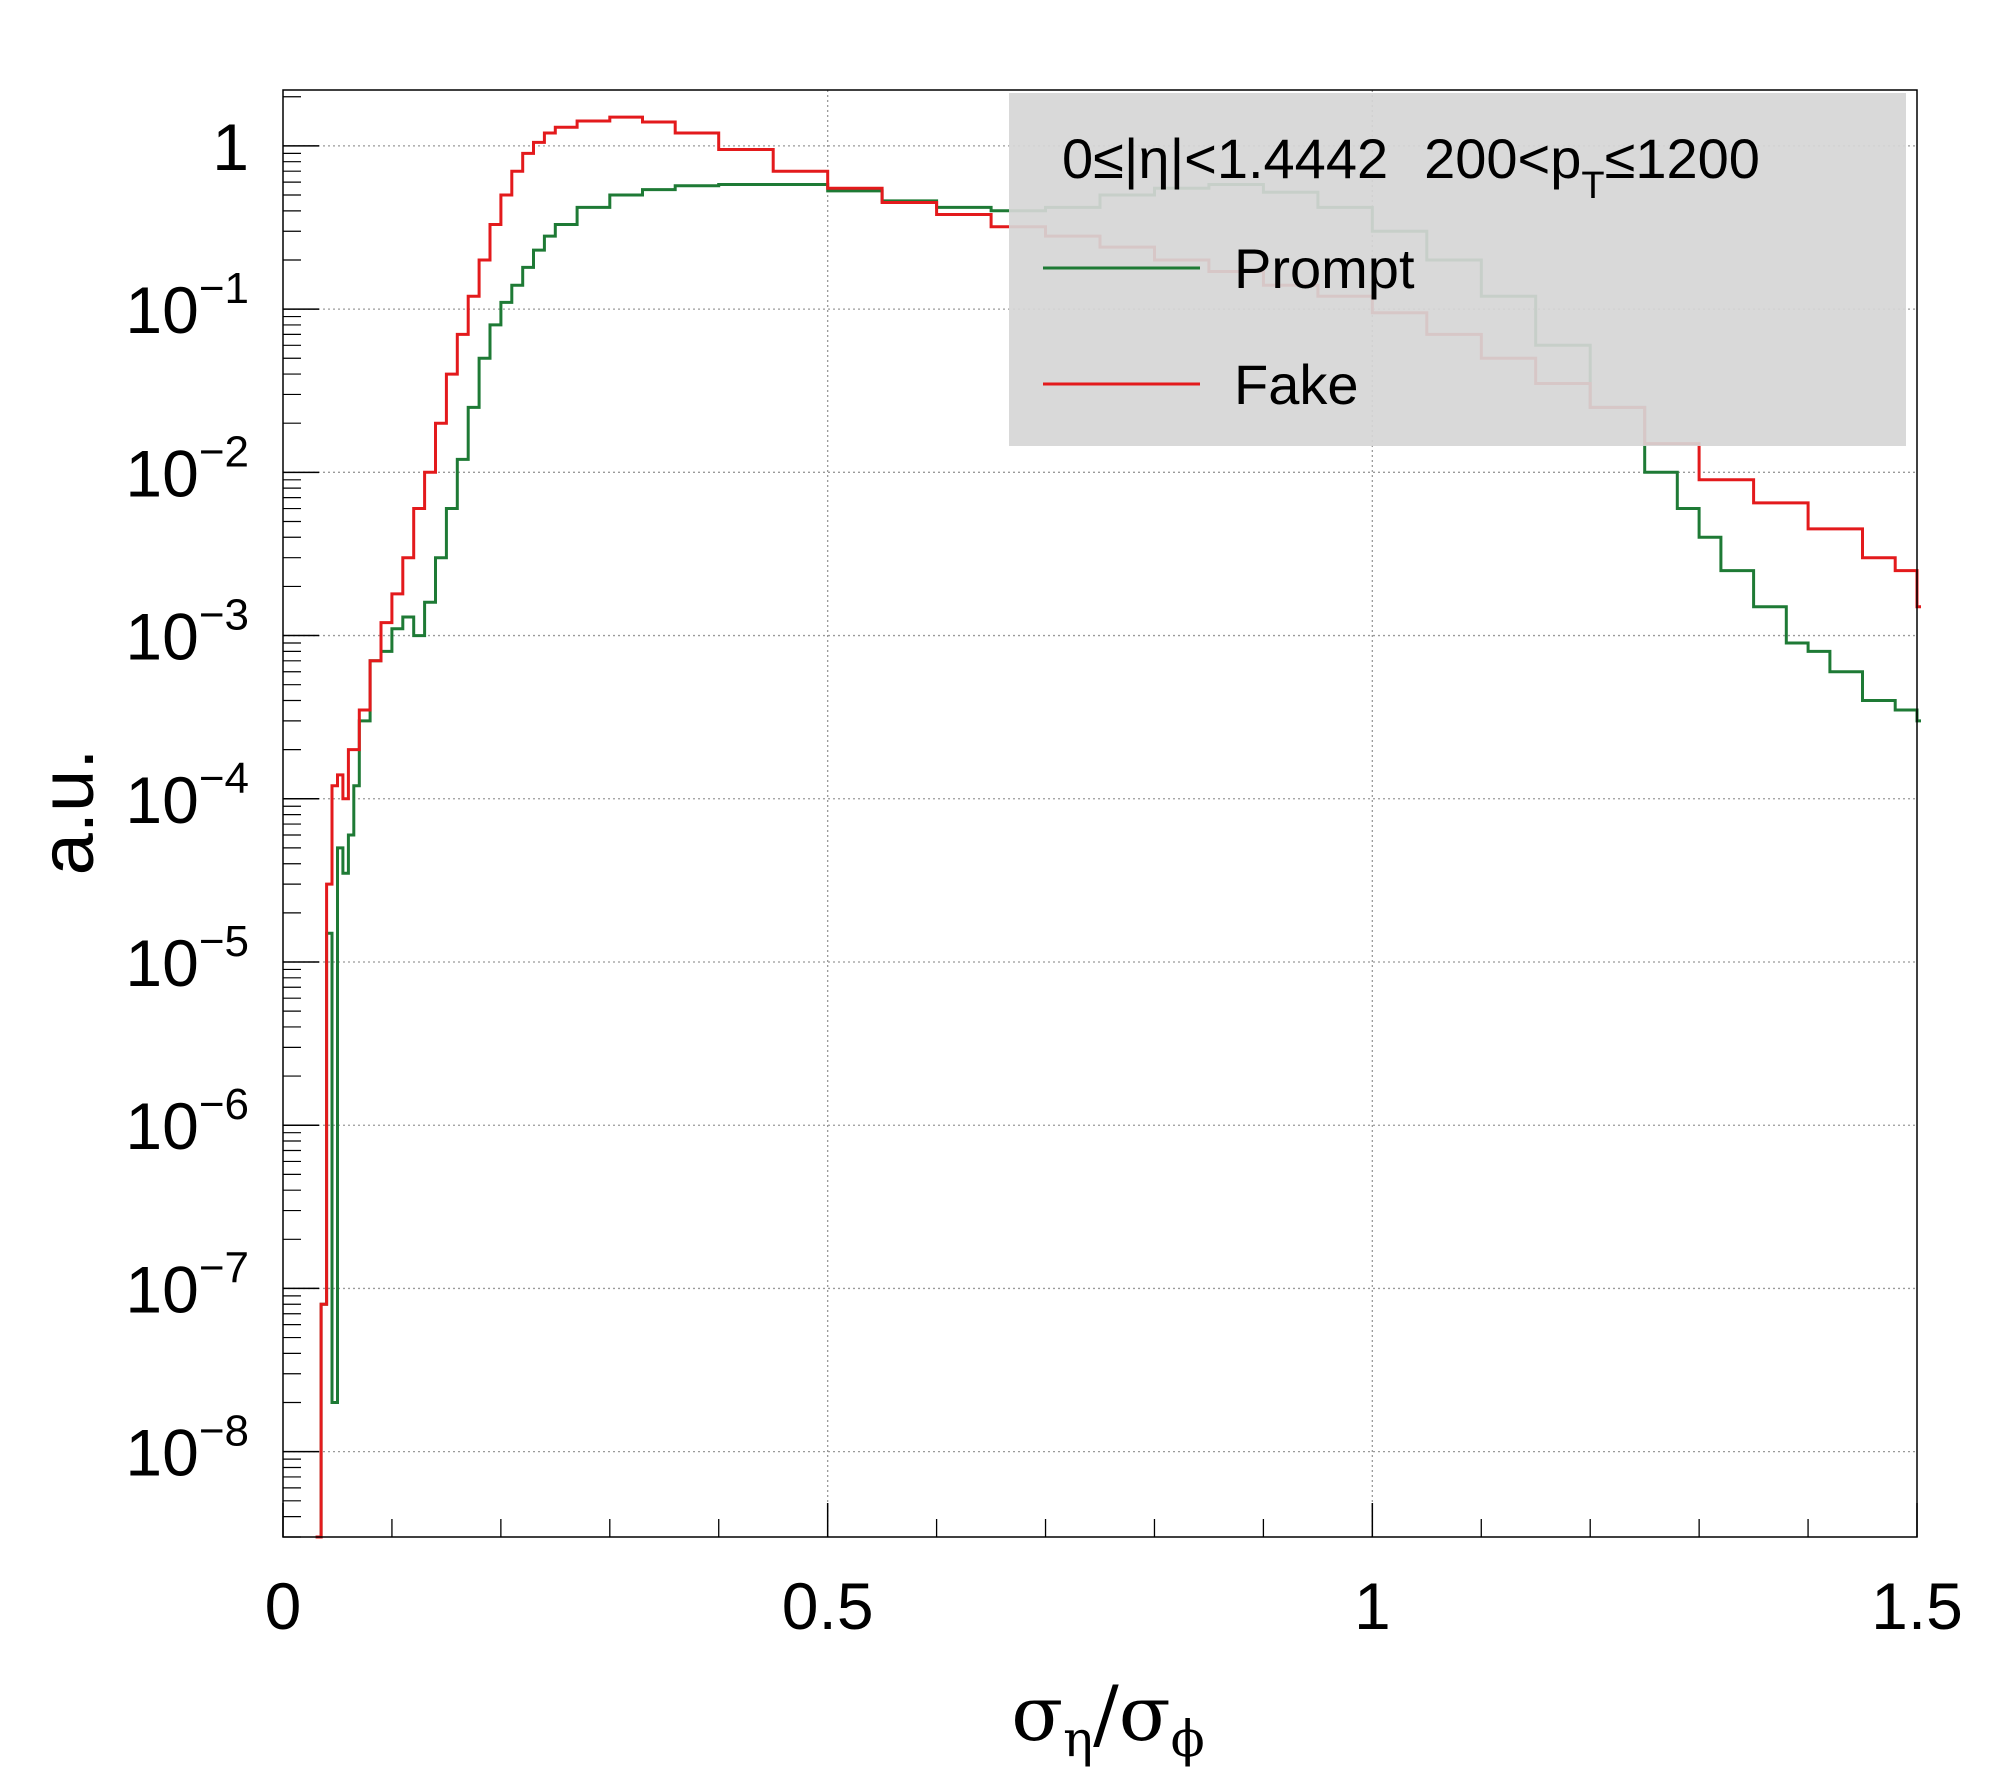 The width and height of the screenshot is (1996, 1772). Describe the element at coordinates (230, 147) in the screenshot. I see `y-tick-label: 1` at that location.